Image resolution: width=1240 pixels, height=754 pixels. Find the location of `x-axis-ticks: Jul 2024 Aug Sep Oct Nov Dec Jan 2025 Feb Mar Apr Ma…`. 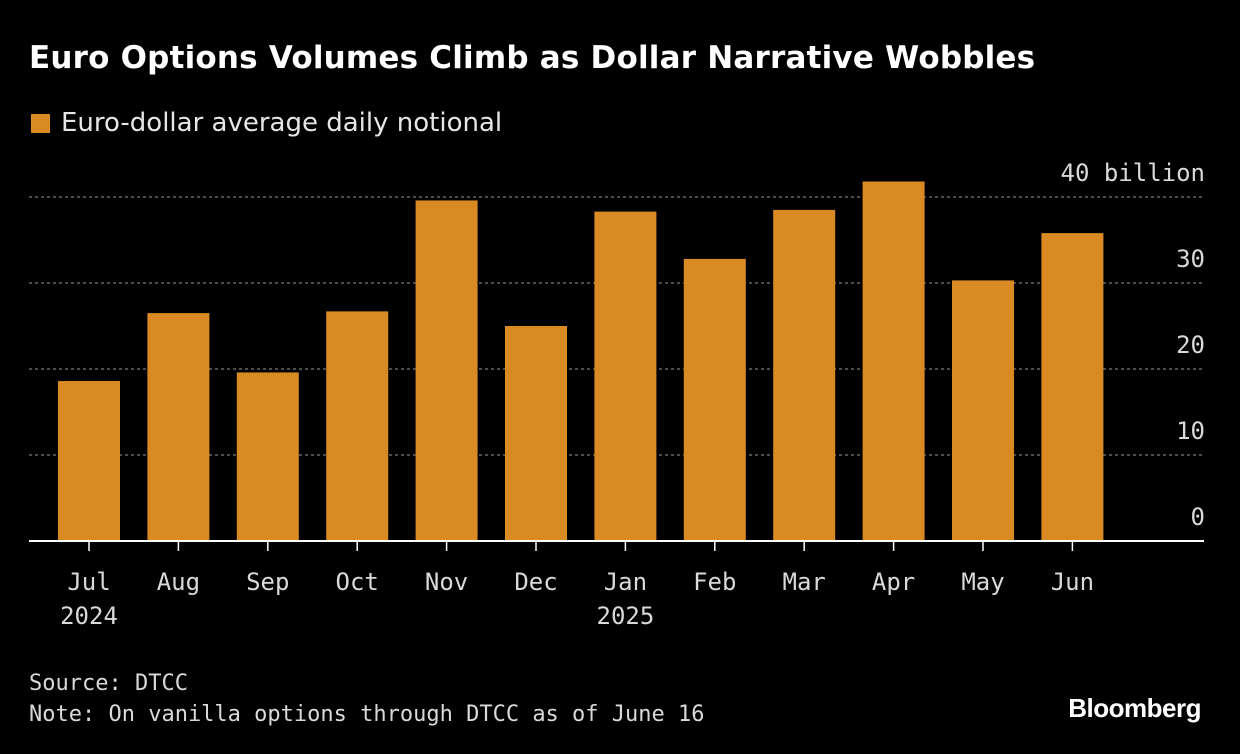

x-axis-ticks: Jul 2024 Aug Sep Oct Nov Dec Jan 2025 Feb Mar Apr Ma… is located at coordinates (577, 585).